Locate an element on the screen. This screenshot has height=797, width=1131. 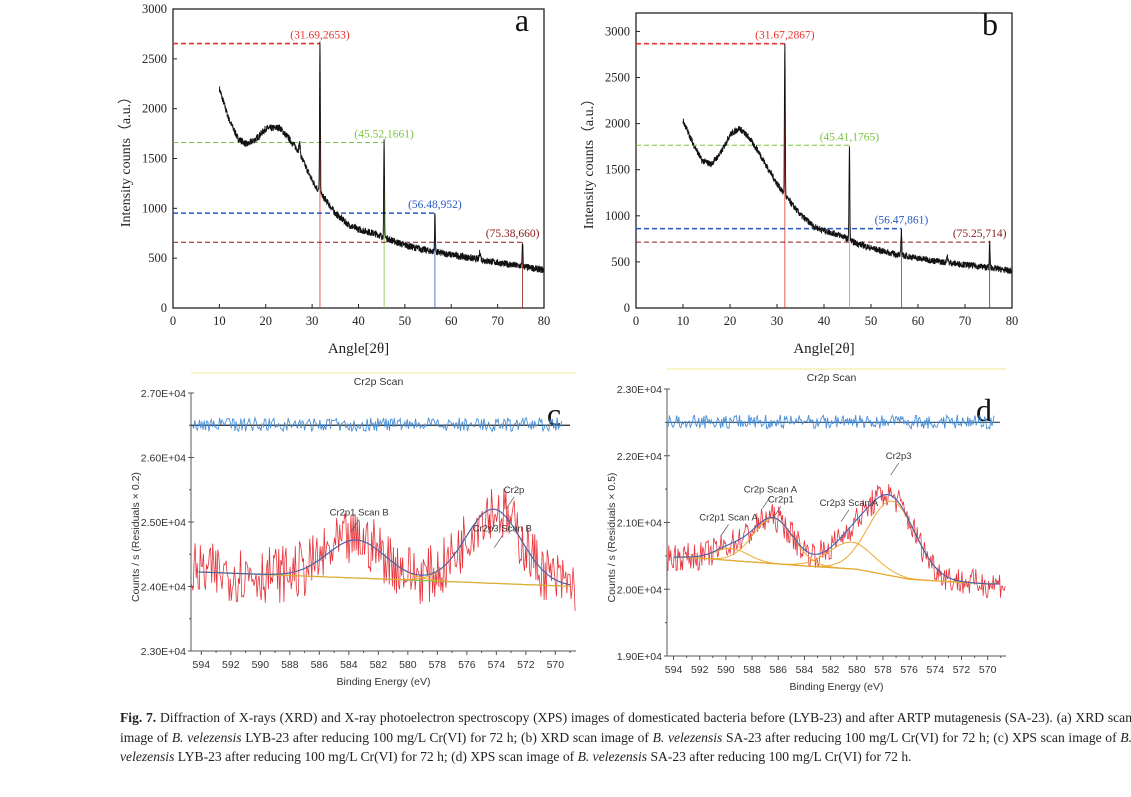
peak-annotation: Cr2p Scan A is located at coordinates (771, 489).